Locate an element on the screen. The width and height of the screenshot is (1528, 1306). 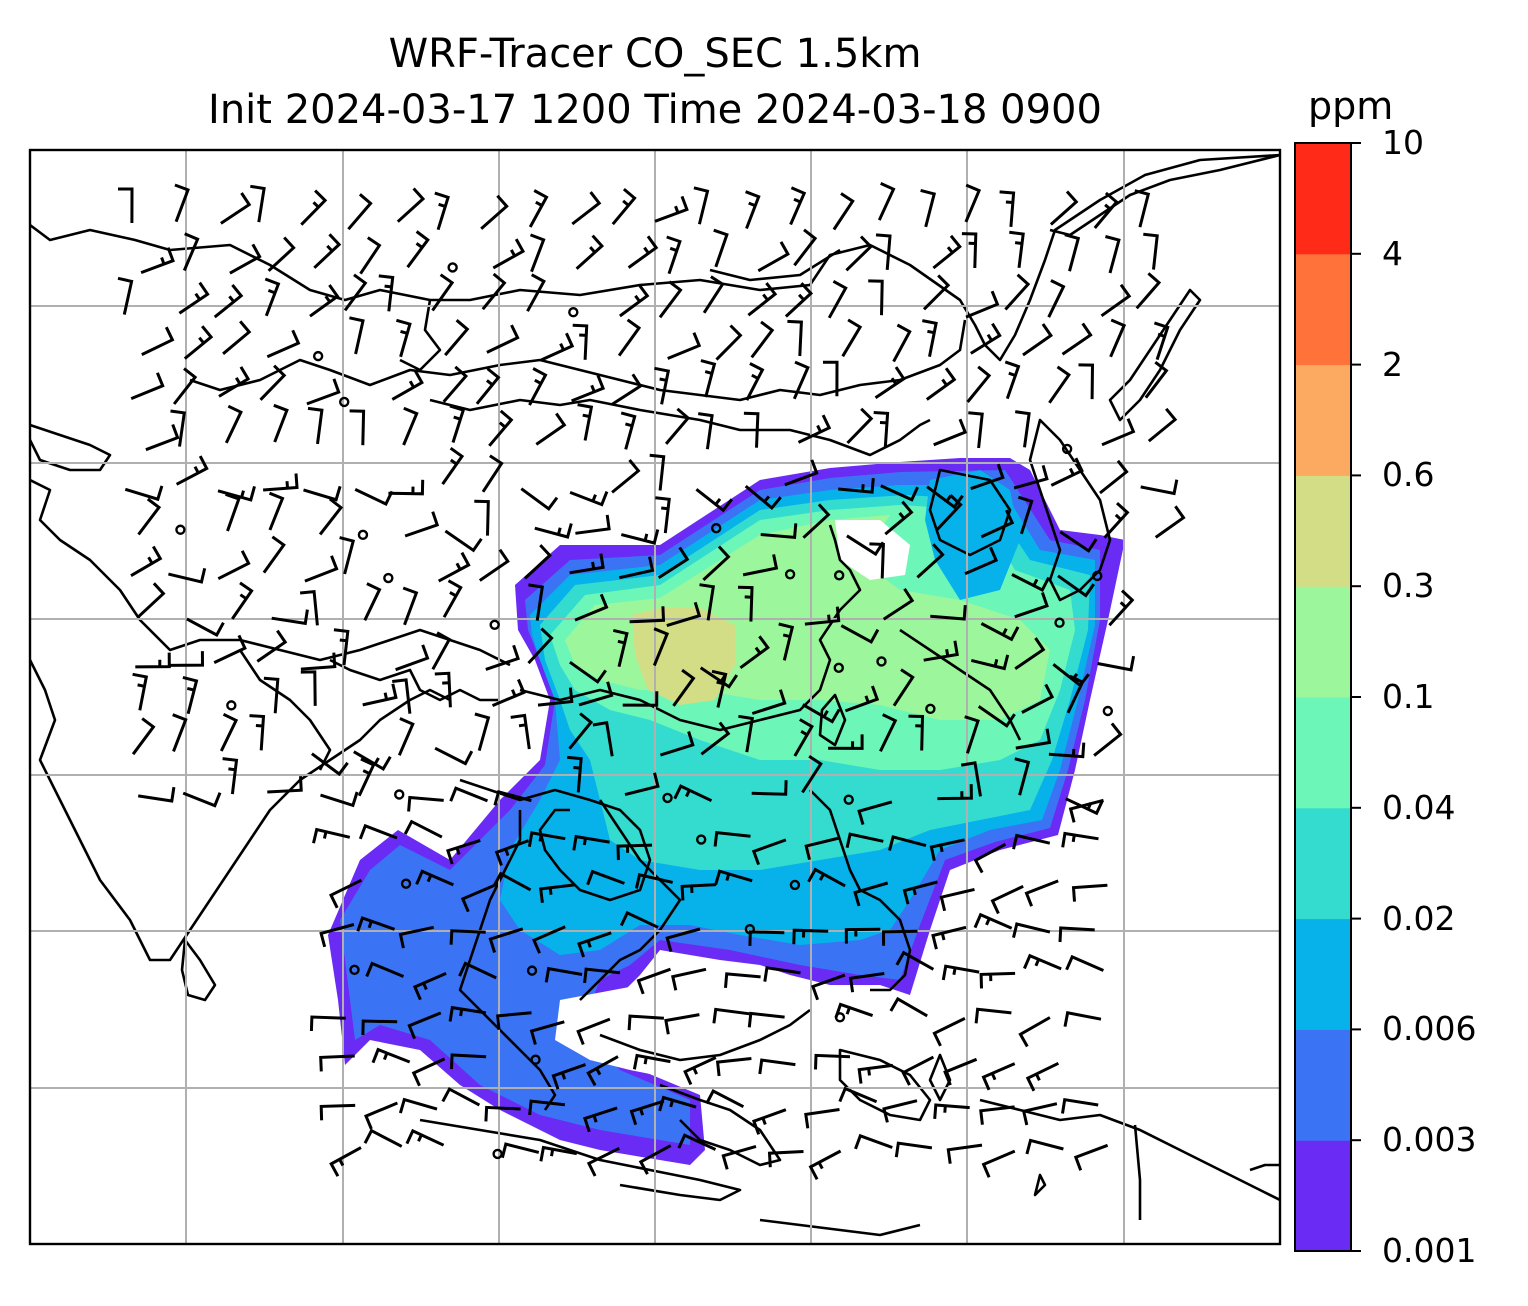
colorbar-tick-label: 0.6 is located at coordinates (1408, 475).